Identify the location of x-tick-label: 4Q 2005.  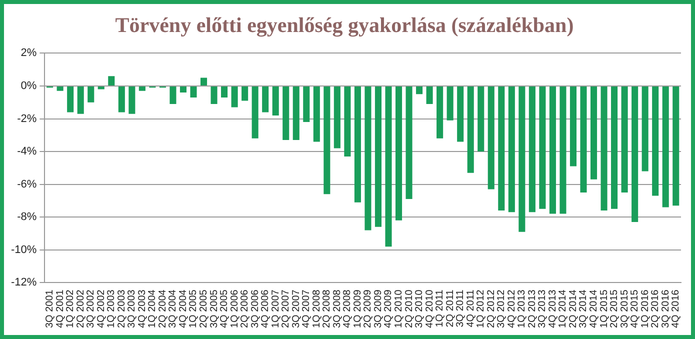
(224, 308).